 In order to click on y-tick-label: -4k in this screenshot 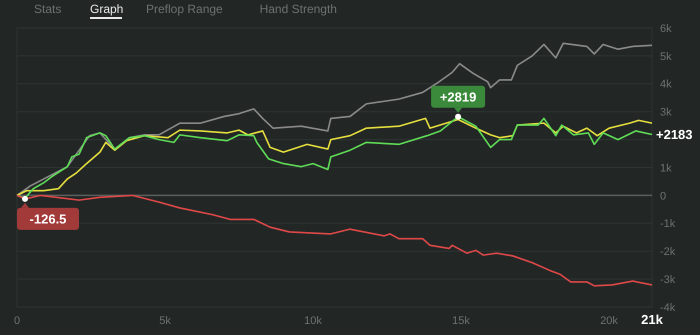, I will do `click(668, 308)`.